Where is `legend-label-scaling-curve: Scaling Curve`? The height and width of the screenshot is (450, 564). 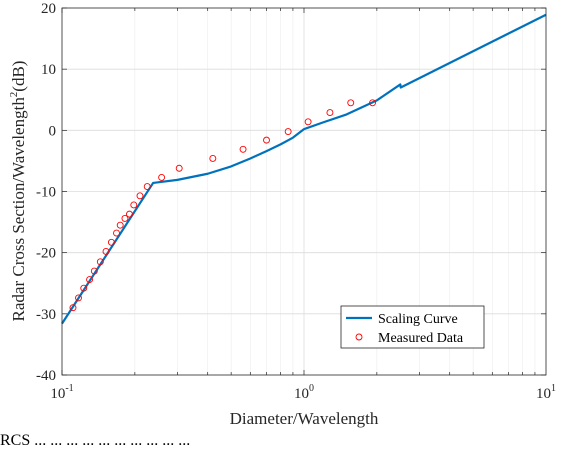
legend-label-scaling-curve: Scaling Curve is located at coordinates (418, 319).